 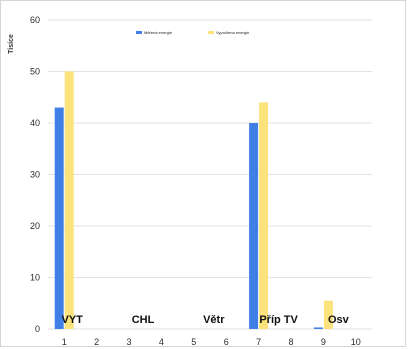 I want to click on x-tick-label: 8, so click(x=290, y=342).